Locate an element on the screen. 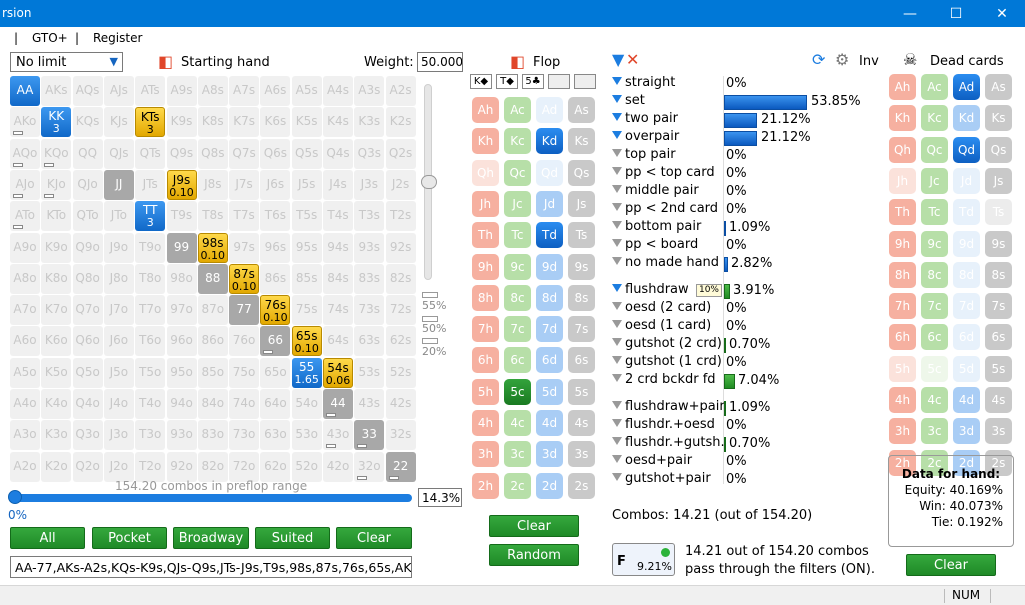 This screenshot has height=605, width=1025. dead-card-Ks: Ks is located at coordinates (998, 118).